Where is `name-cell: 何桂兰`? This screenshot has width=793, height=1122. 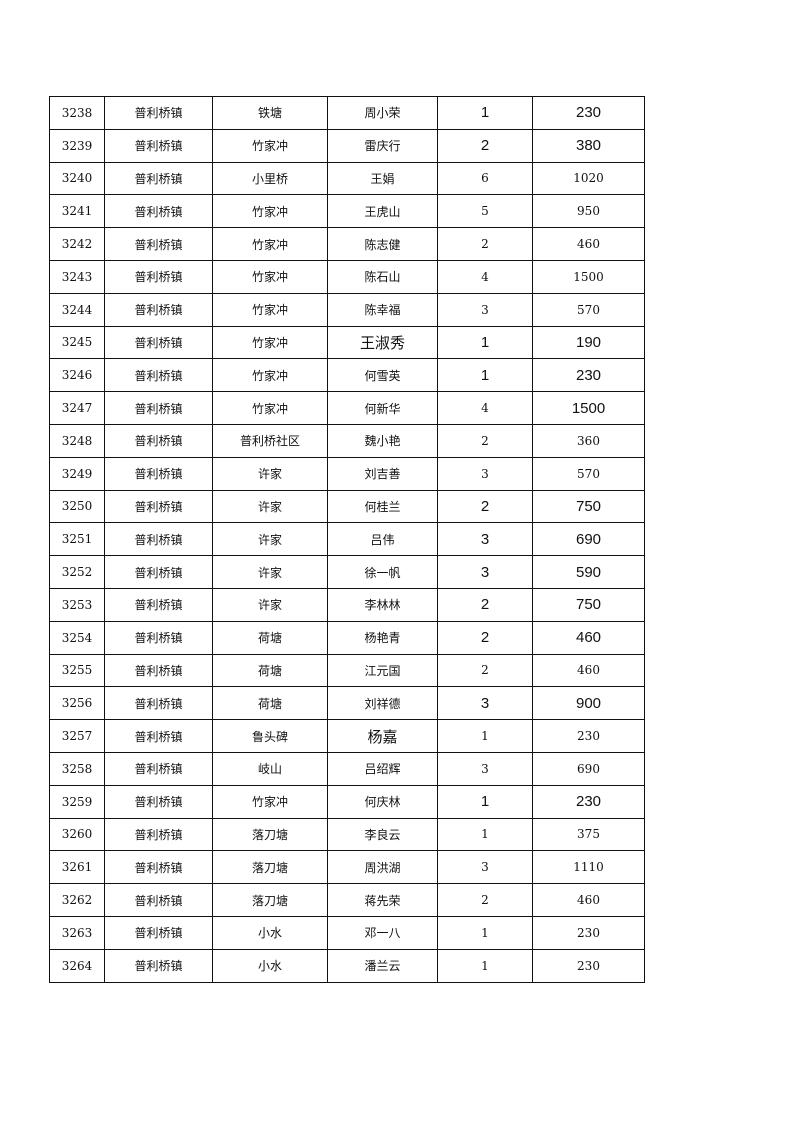 name-cell: 何桂兰 is located at coordinates (382, 506).